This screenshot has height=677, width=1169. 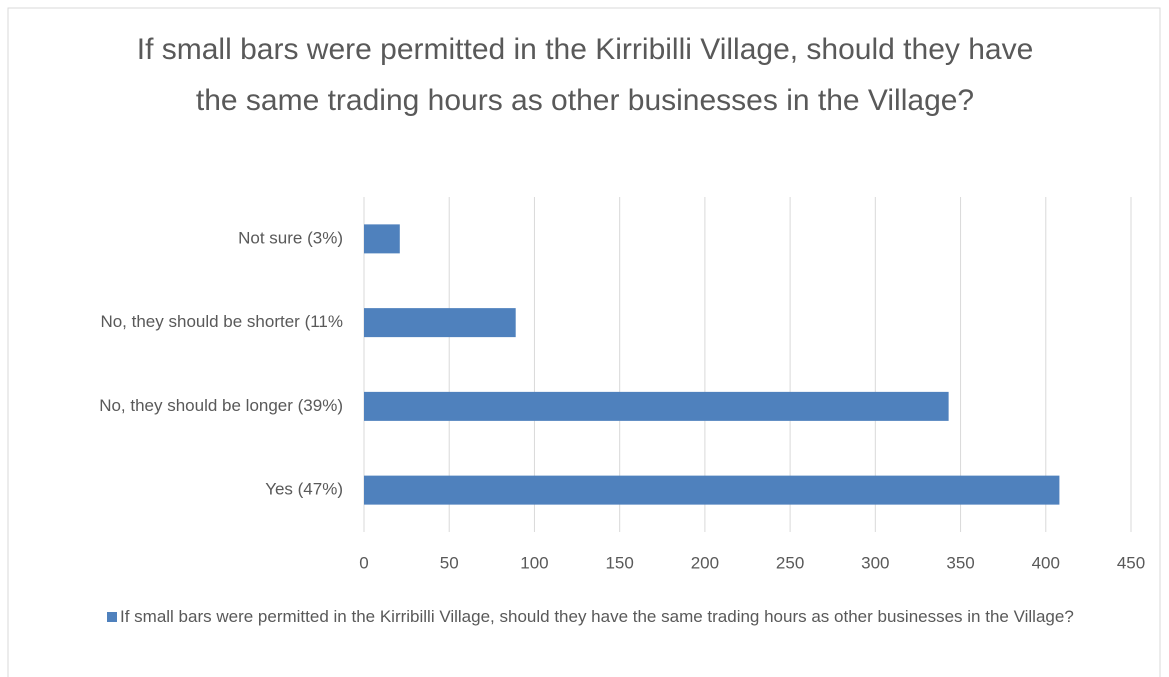 I want to click on x-tick-label: 100, so click(x=534, y=562).